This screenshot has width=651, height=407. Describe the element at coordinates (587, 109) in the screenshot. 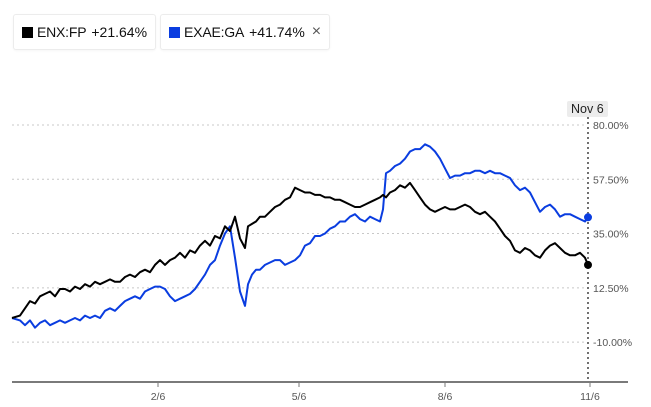

I see `crosshair-date-label: Nov 6` at that location.